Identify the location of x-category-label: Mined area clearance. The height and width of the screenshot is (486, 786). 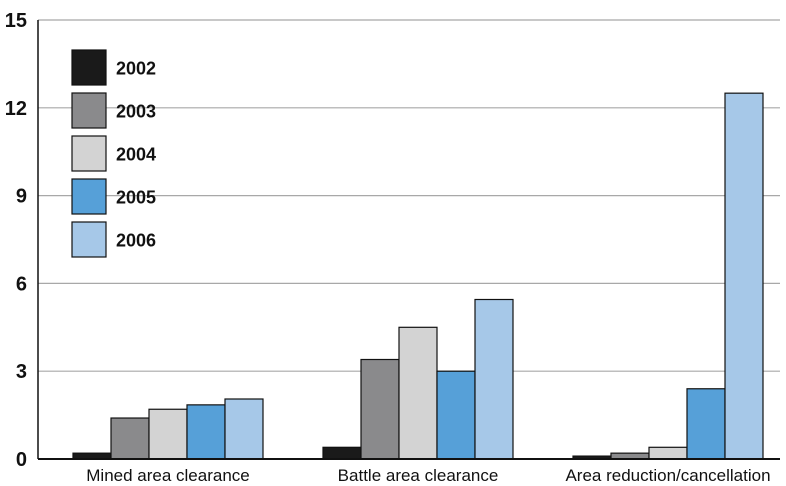
(167, 475).